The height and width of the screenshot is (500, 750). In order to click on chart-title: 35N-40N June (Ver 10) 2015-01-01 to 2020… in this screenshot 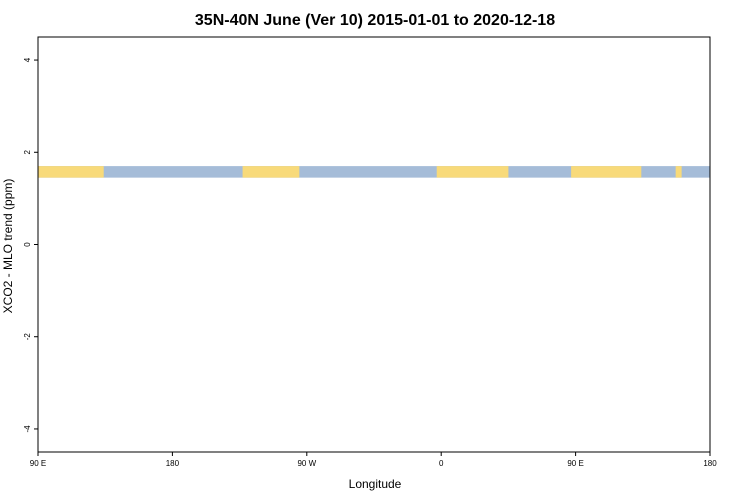, I will do `click(375, 20)`.